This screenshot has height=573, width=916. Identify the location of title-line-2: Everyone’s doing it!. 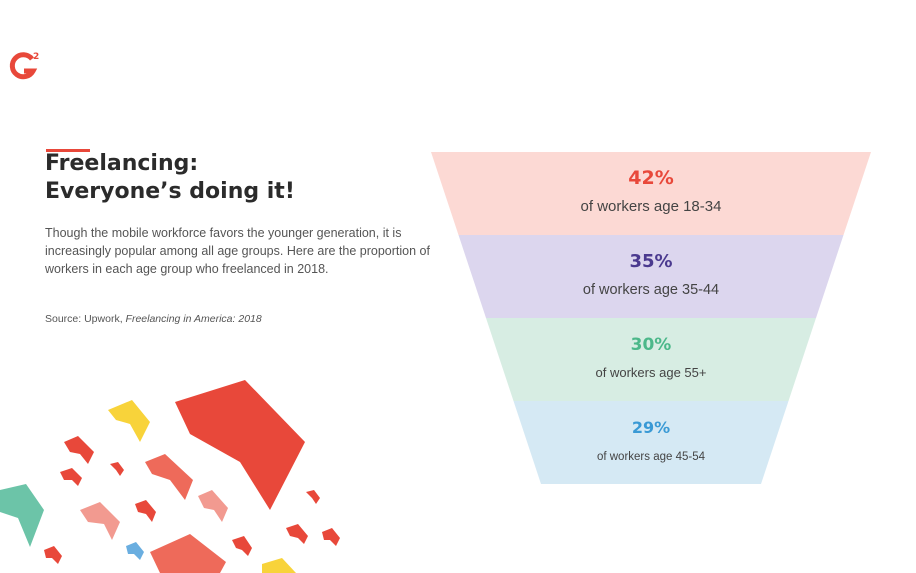
(170, 191).